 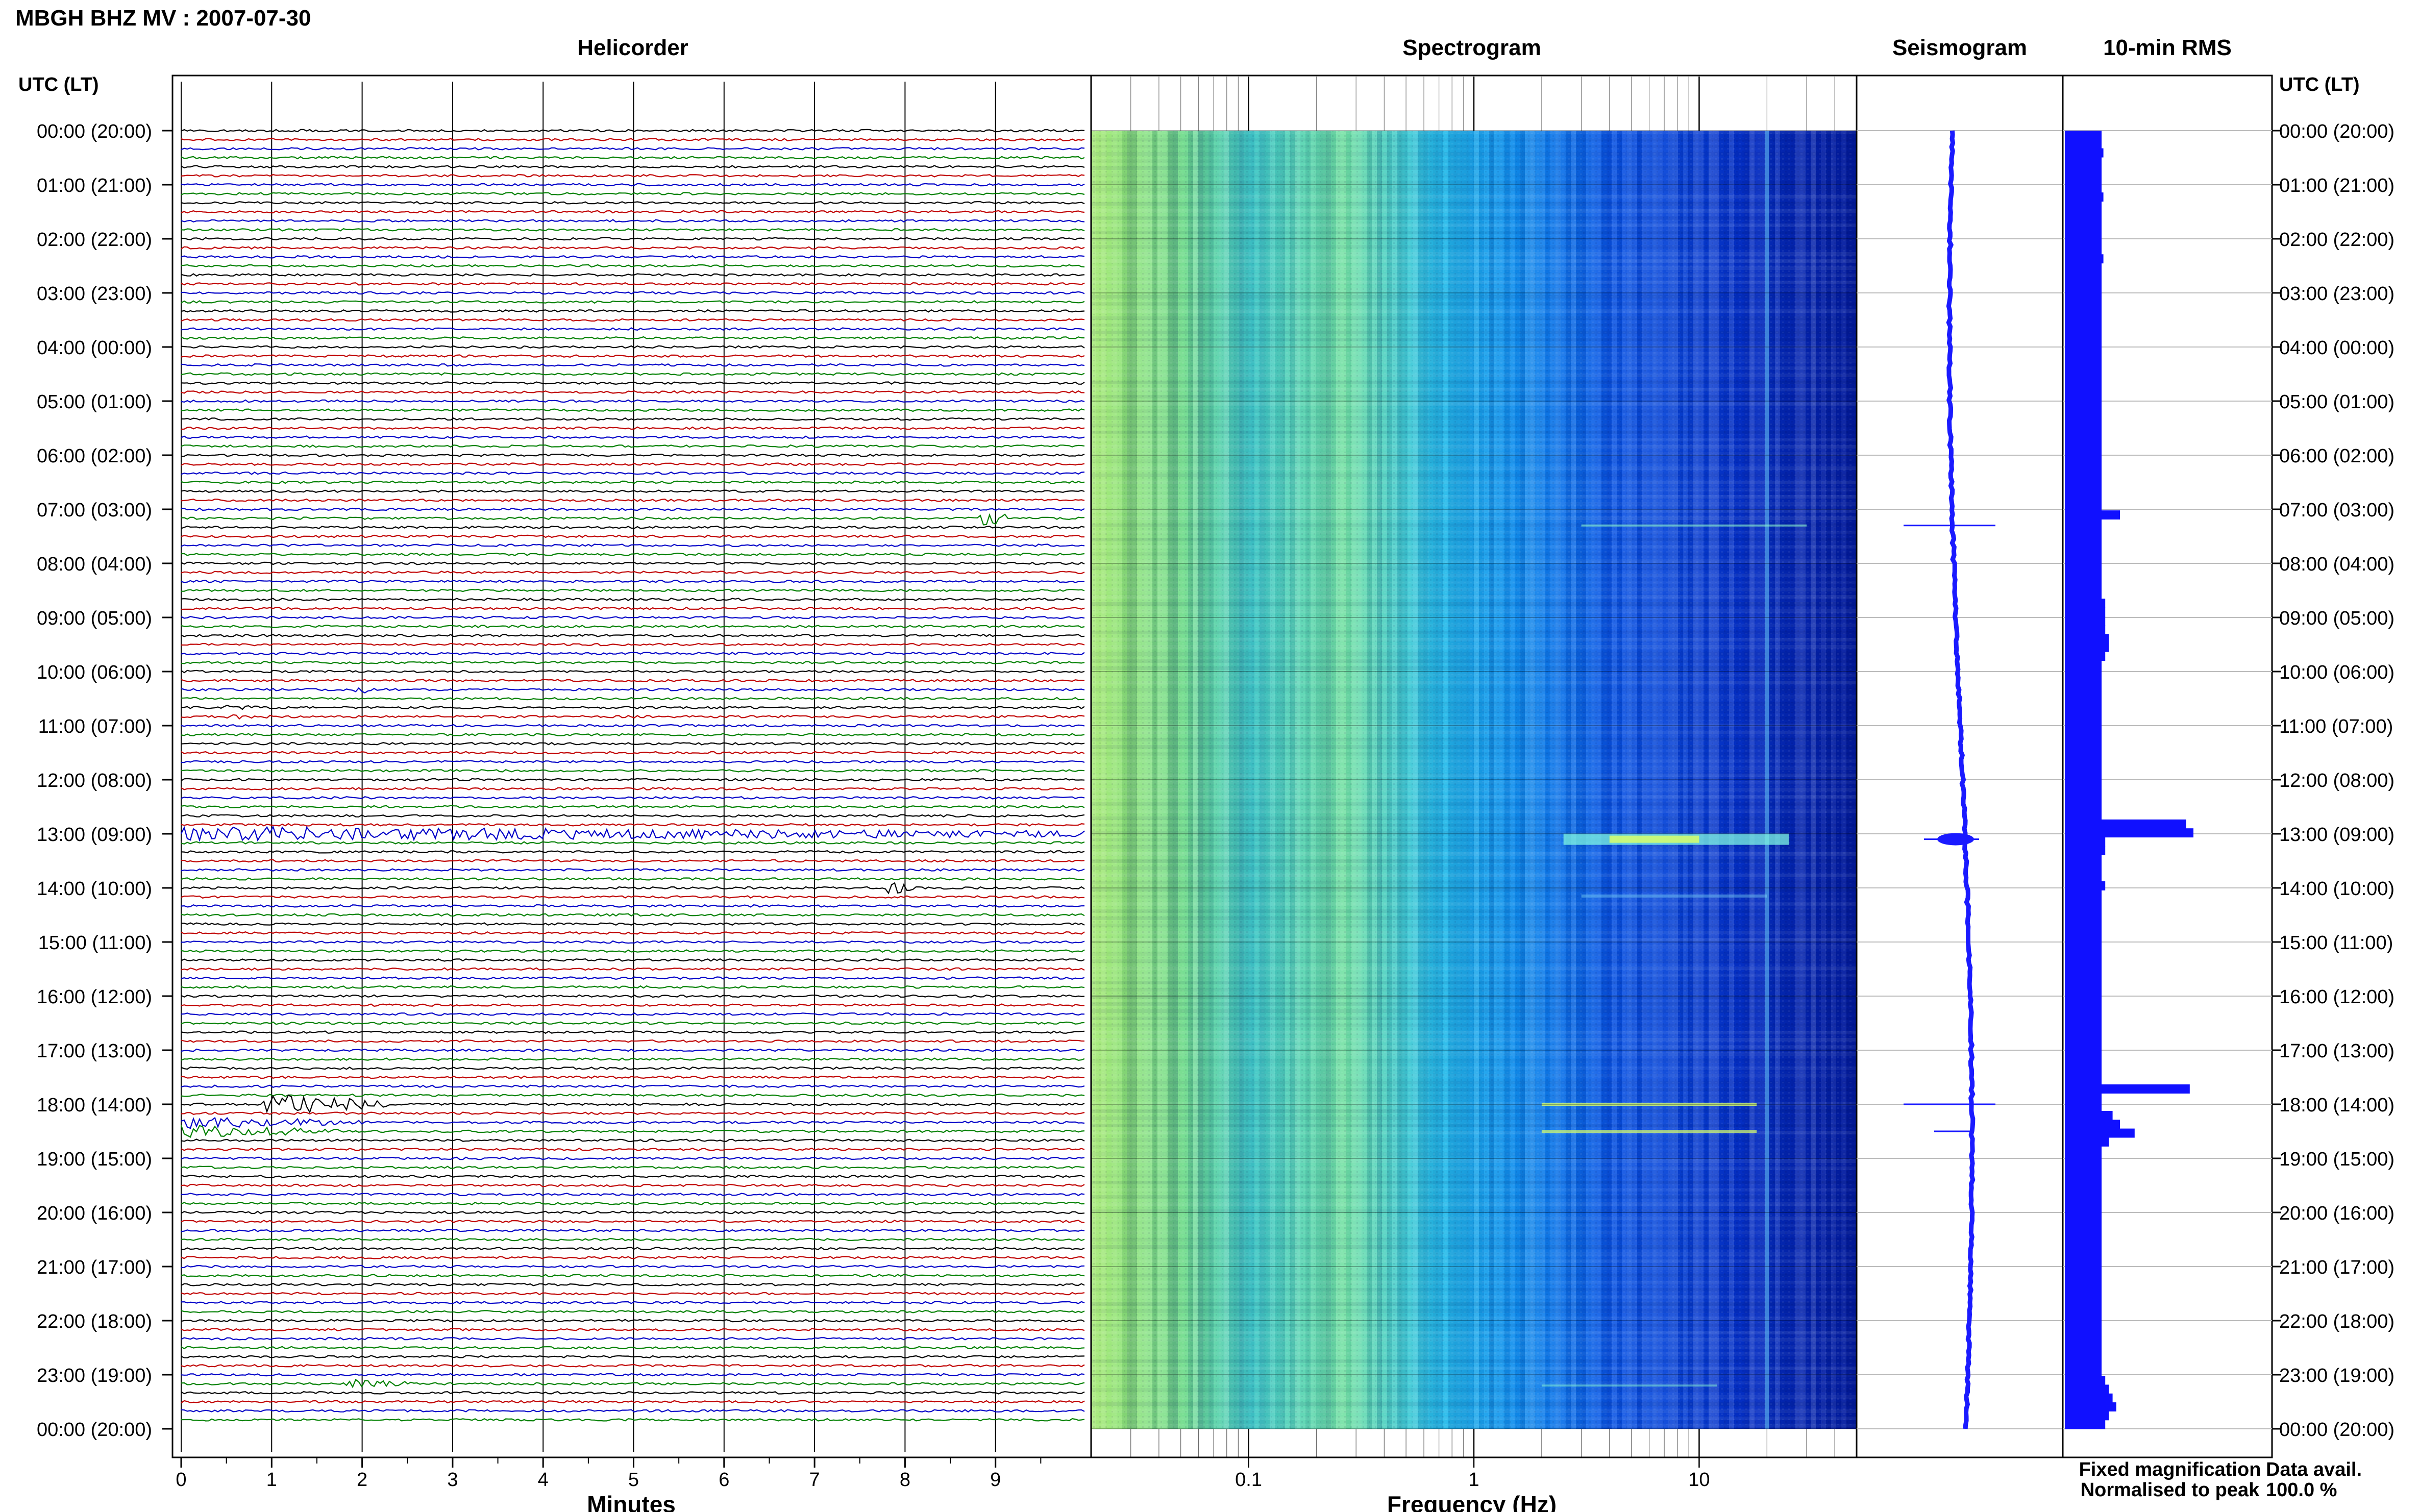 I want to click on spectrogram-tick-label: 0.1, so click(x=1248, y=1480).